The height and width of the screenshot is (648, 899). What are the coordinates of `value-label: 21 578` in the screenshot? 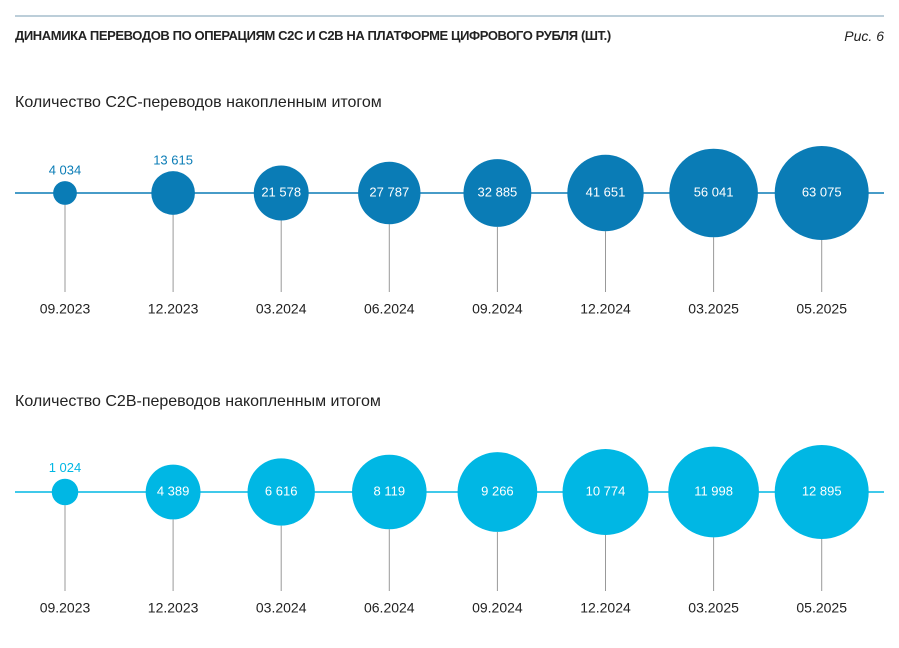 It's located at (281, 191).